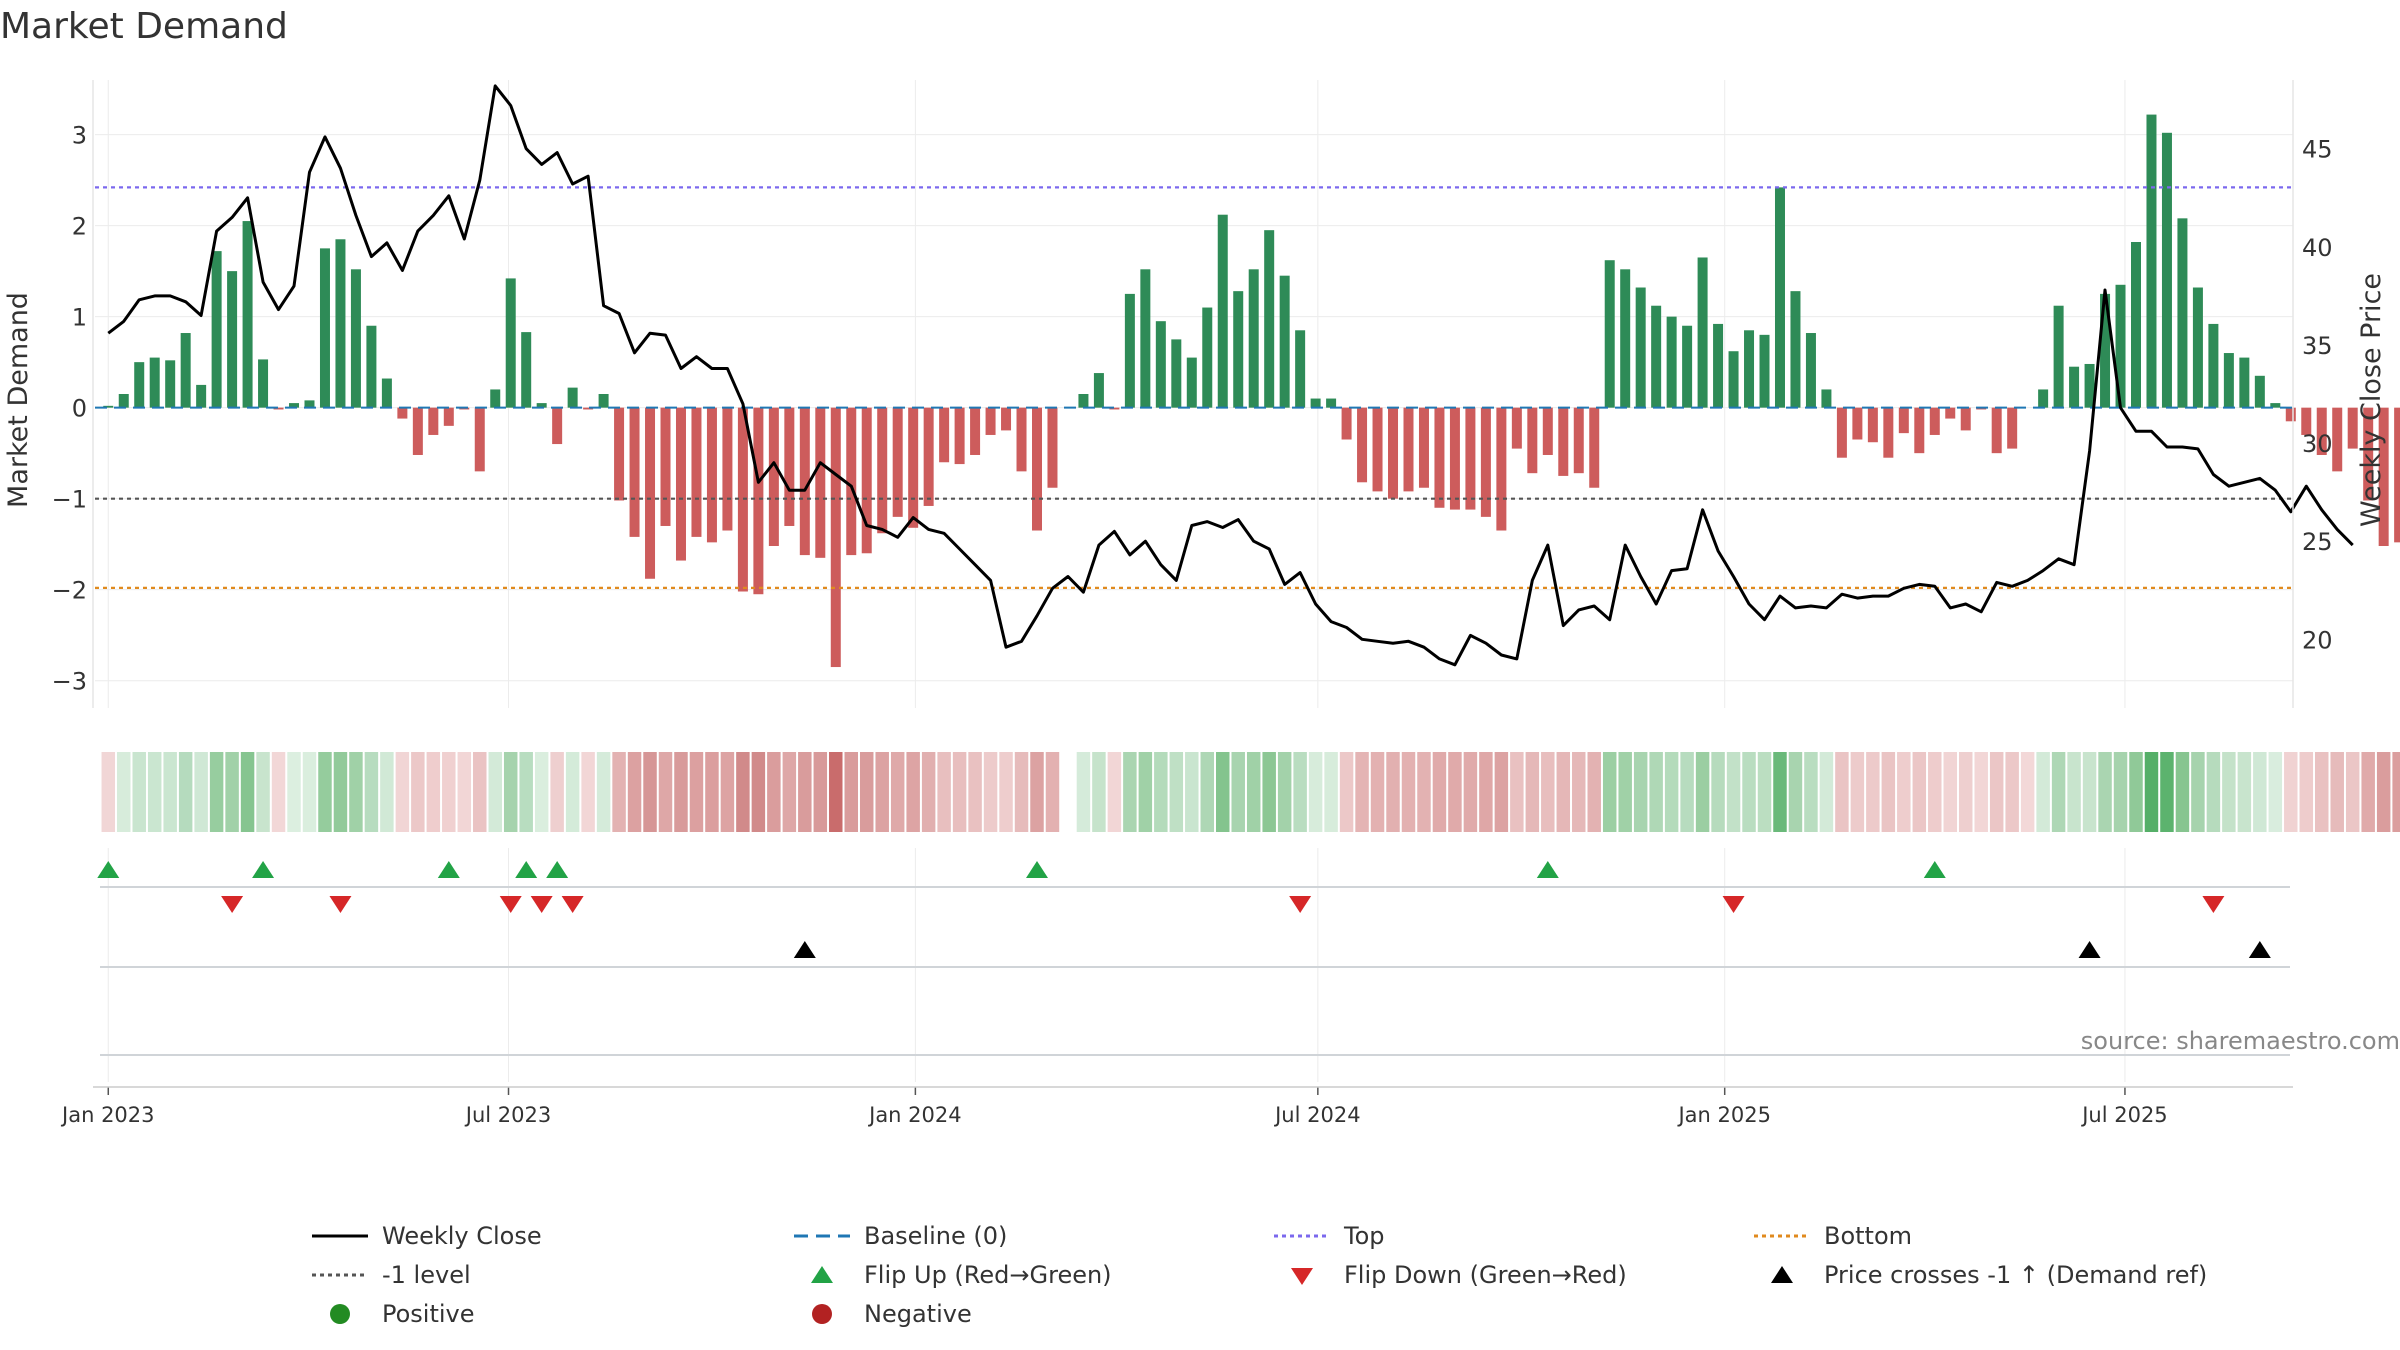 The image size is (2400, 1350). I want to click on y-axis-label-left: Market Demand, so click(18, 400).